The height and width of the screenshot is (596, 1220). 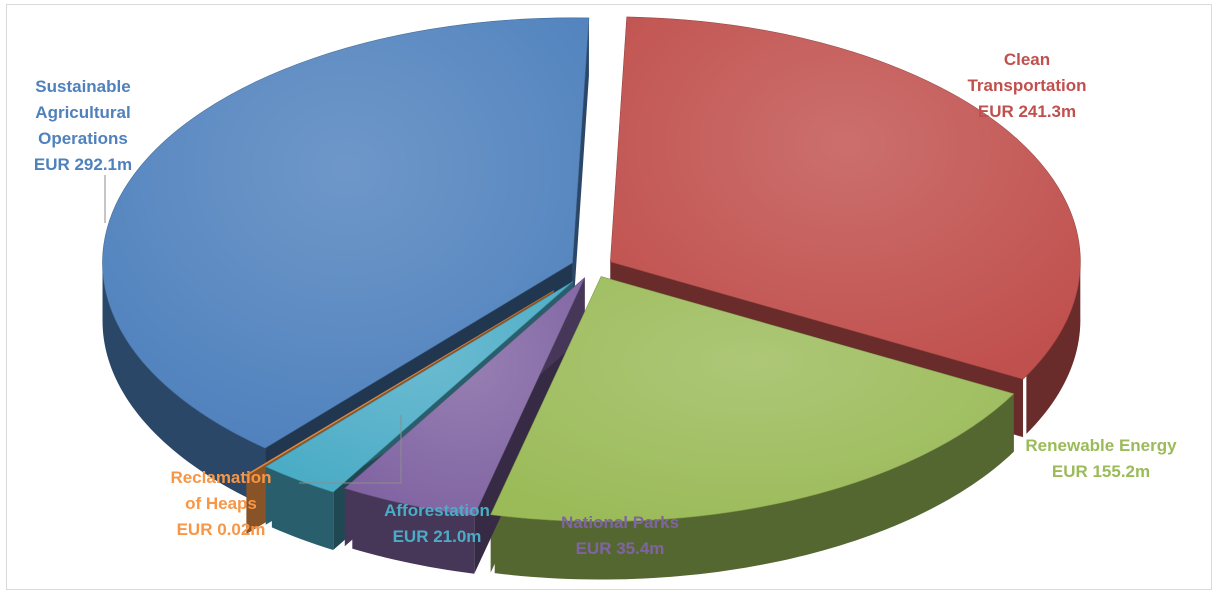 What do you see at coordinates (302, 510) in the screenshot?
I see `slice-wall-afforestation` at bounding box center [302, 510].